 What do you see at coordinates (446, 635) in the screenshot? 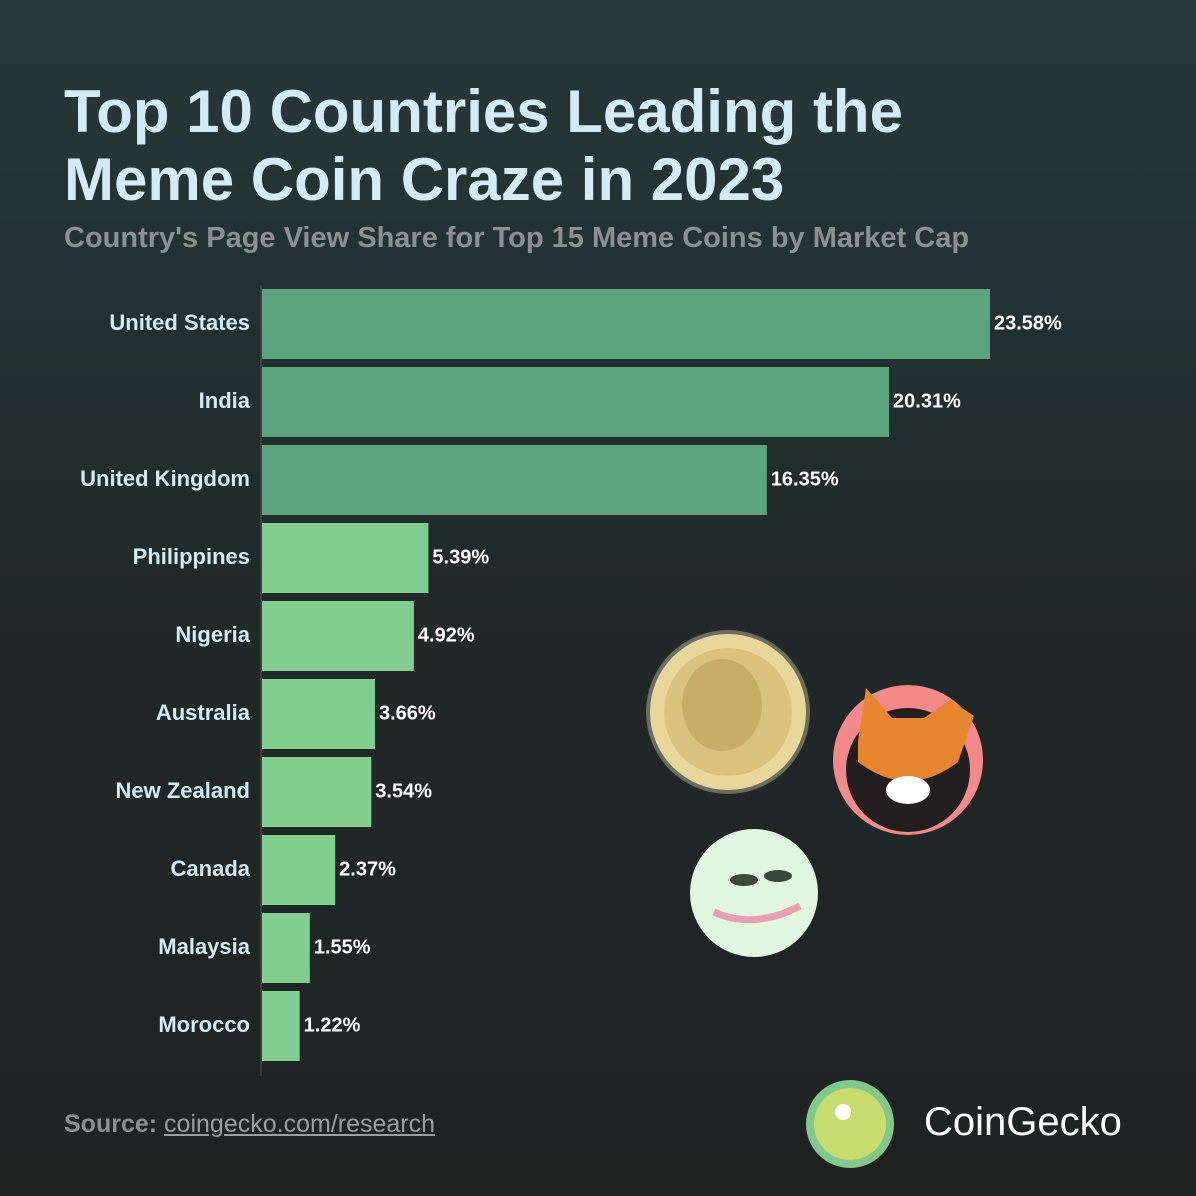
I see `value-label: 4.92%` at bounding box center [446, 635].